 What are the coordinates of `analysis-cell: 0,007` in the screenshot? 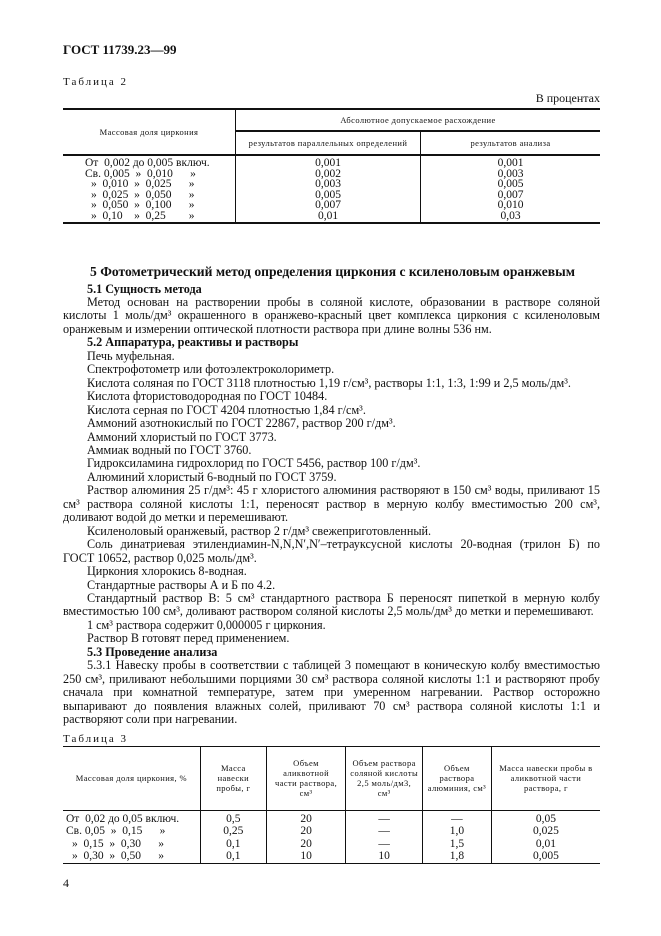 It's located at (510, 195).